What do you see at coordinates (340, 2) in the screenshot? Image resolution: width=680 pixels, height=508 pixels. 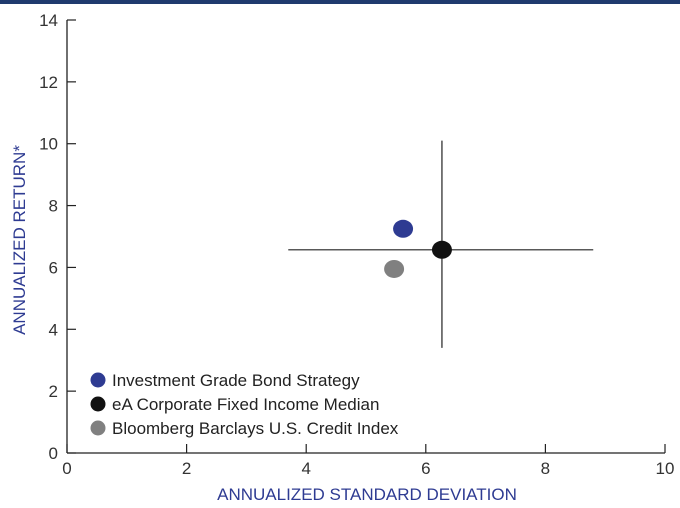 I see `top-bar` at bounding box center [340, 2].